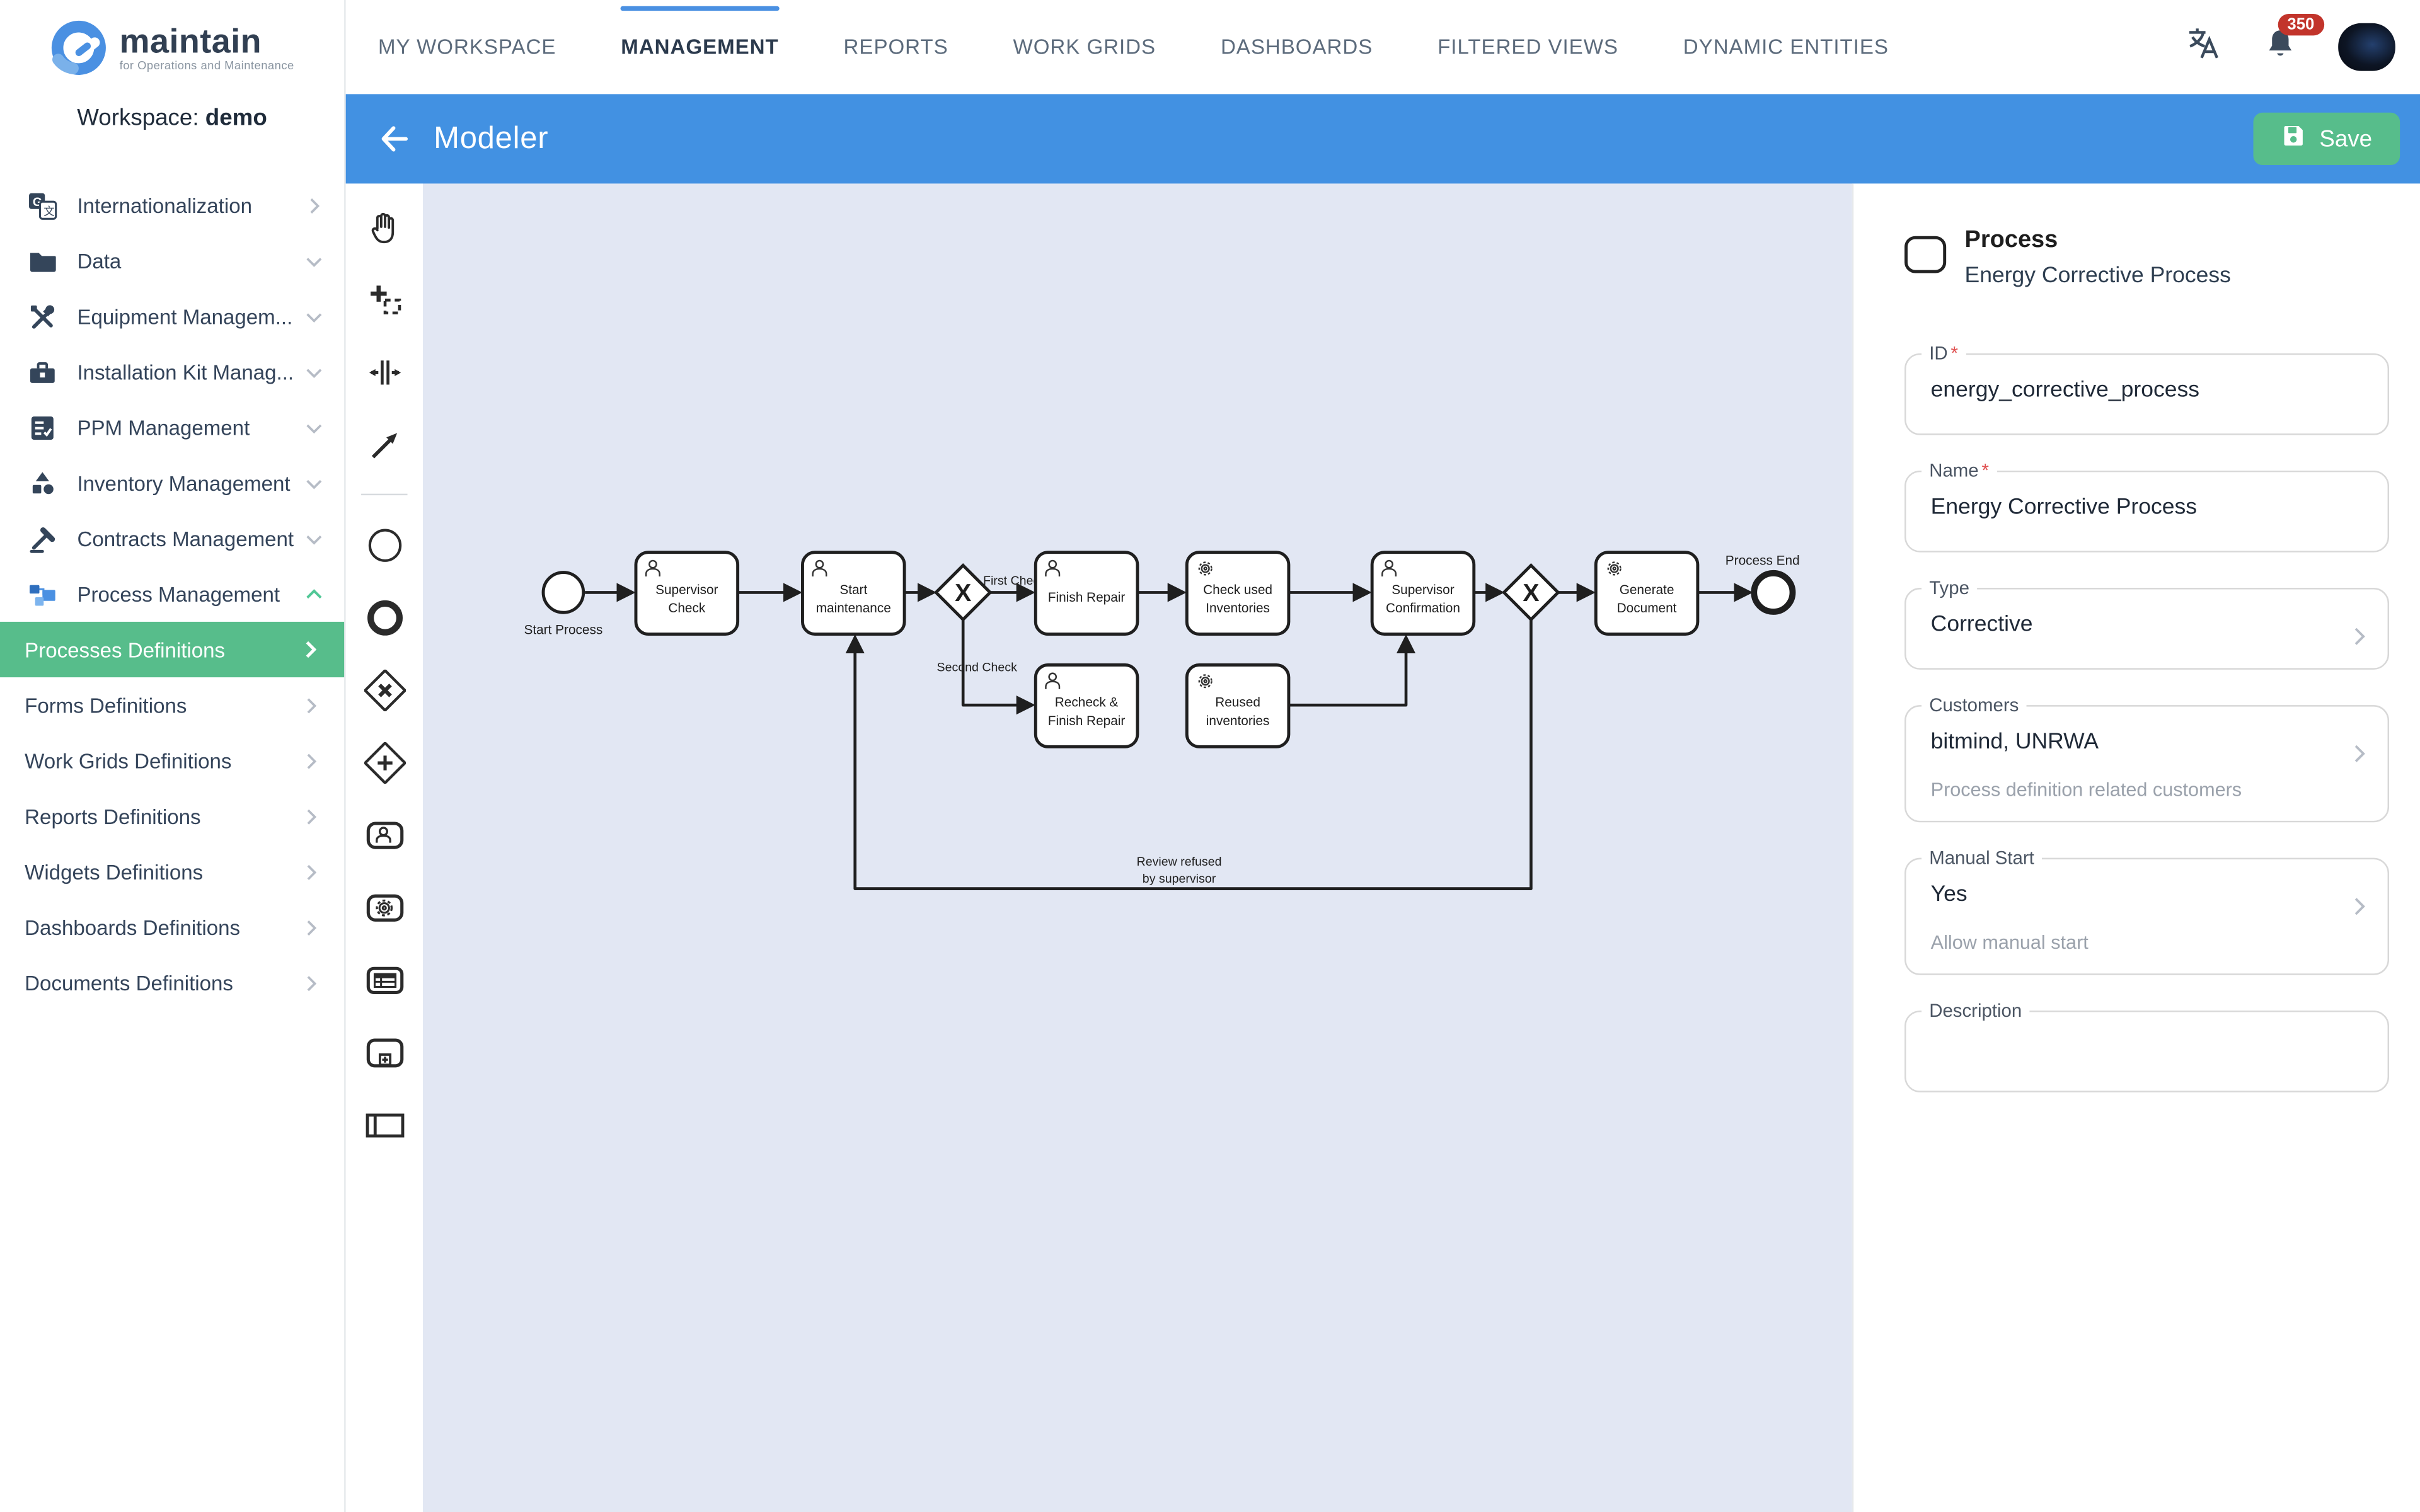 The image size is (2420, 1512). I want to click on sidebar-item-data: Data, so click(172, 261).